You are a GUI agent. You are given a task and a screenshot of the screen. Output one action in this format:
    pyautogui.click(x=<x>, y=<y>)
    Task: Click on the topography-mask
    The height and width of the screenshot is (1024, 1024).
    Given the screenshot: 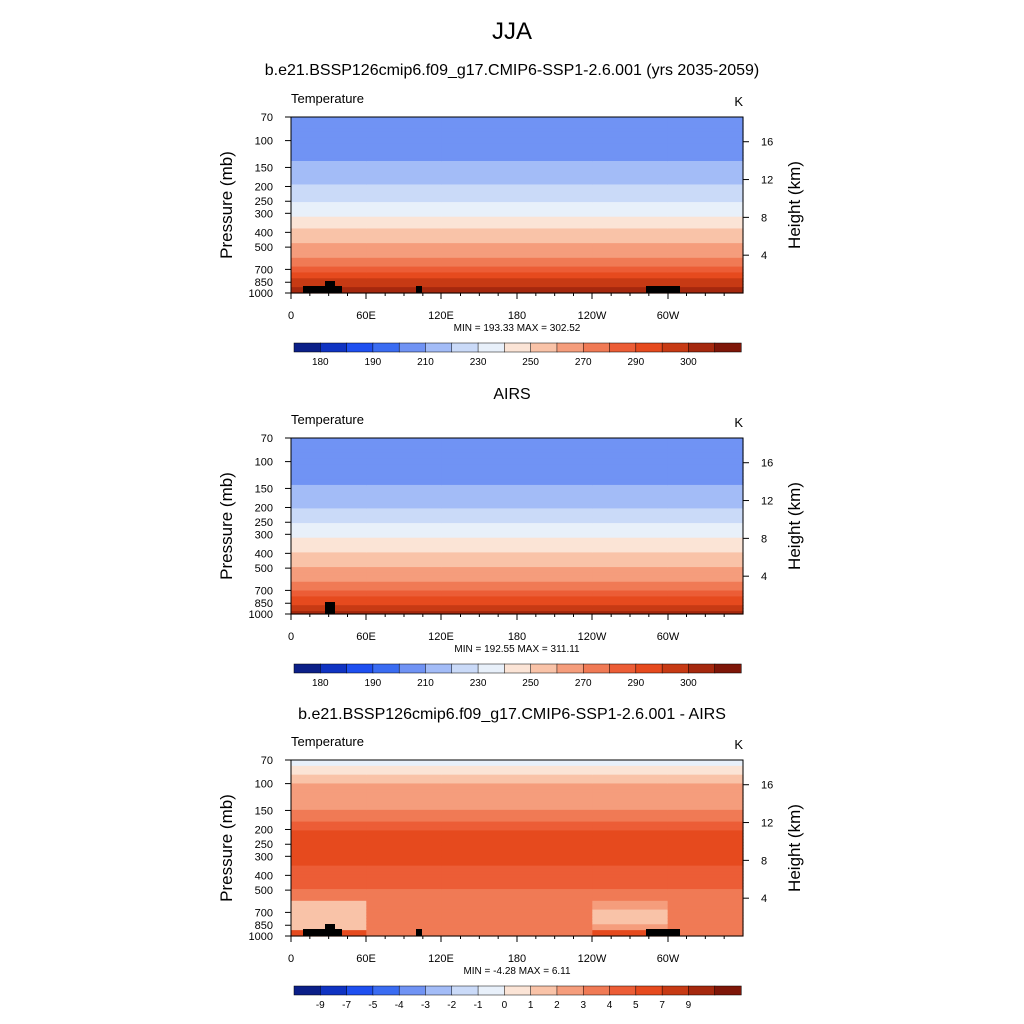 What is the action you would take?
    pyautogui.click(x=663, y=289)
    